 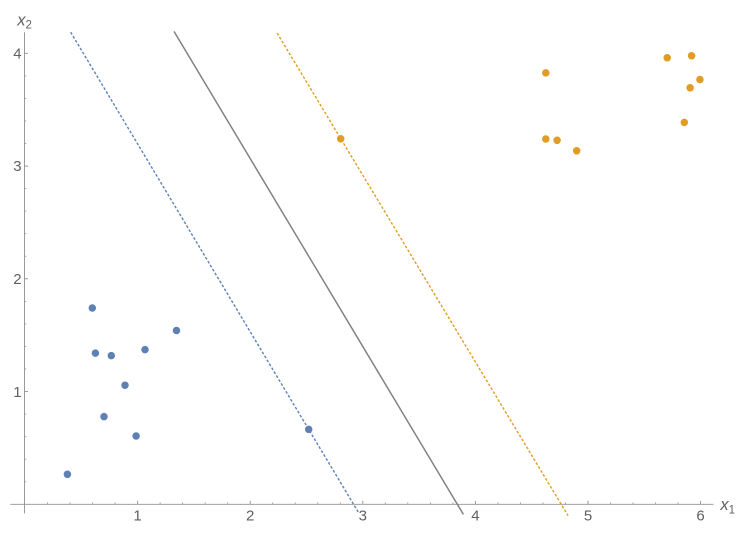 What do you see at coordinates (700, 515) in the screenshot?
I see `svg-text: 6` at bounding box center [700, 515].